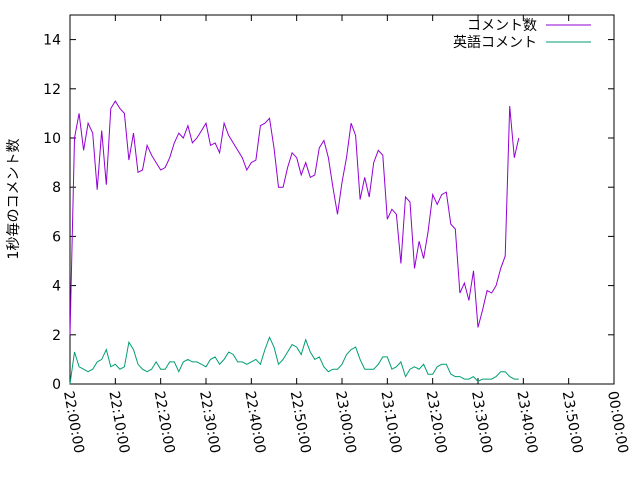  I want to click on legend-label: 英語コメント, so click(495, 42).